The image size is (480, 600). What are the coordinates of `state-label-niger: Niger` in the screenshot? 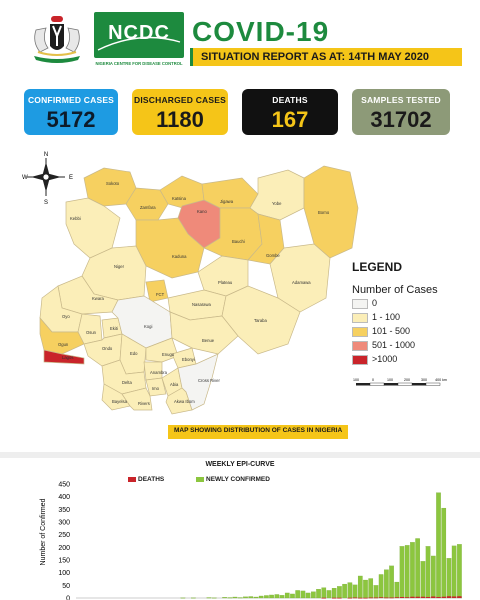 It's located at (119, 266).